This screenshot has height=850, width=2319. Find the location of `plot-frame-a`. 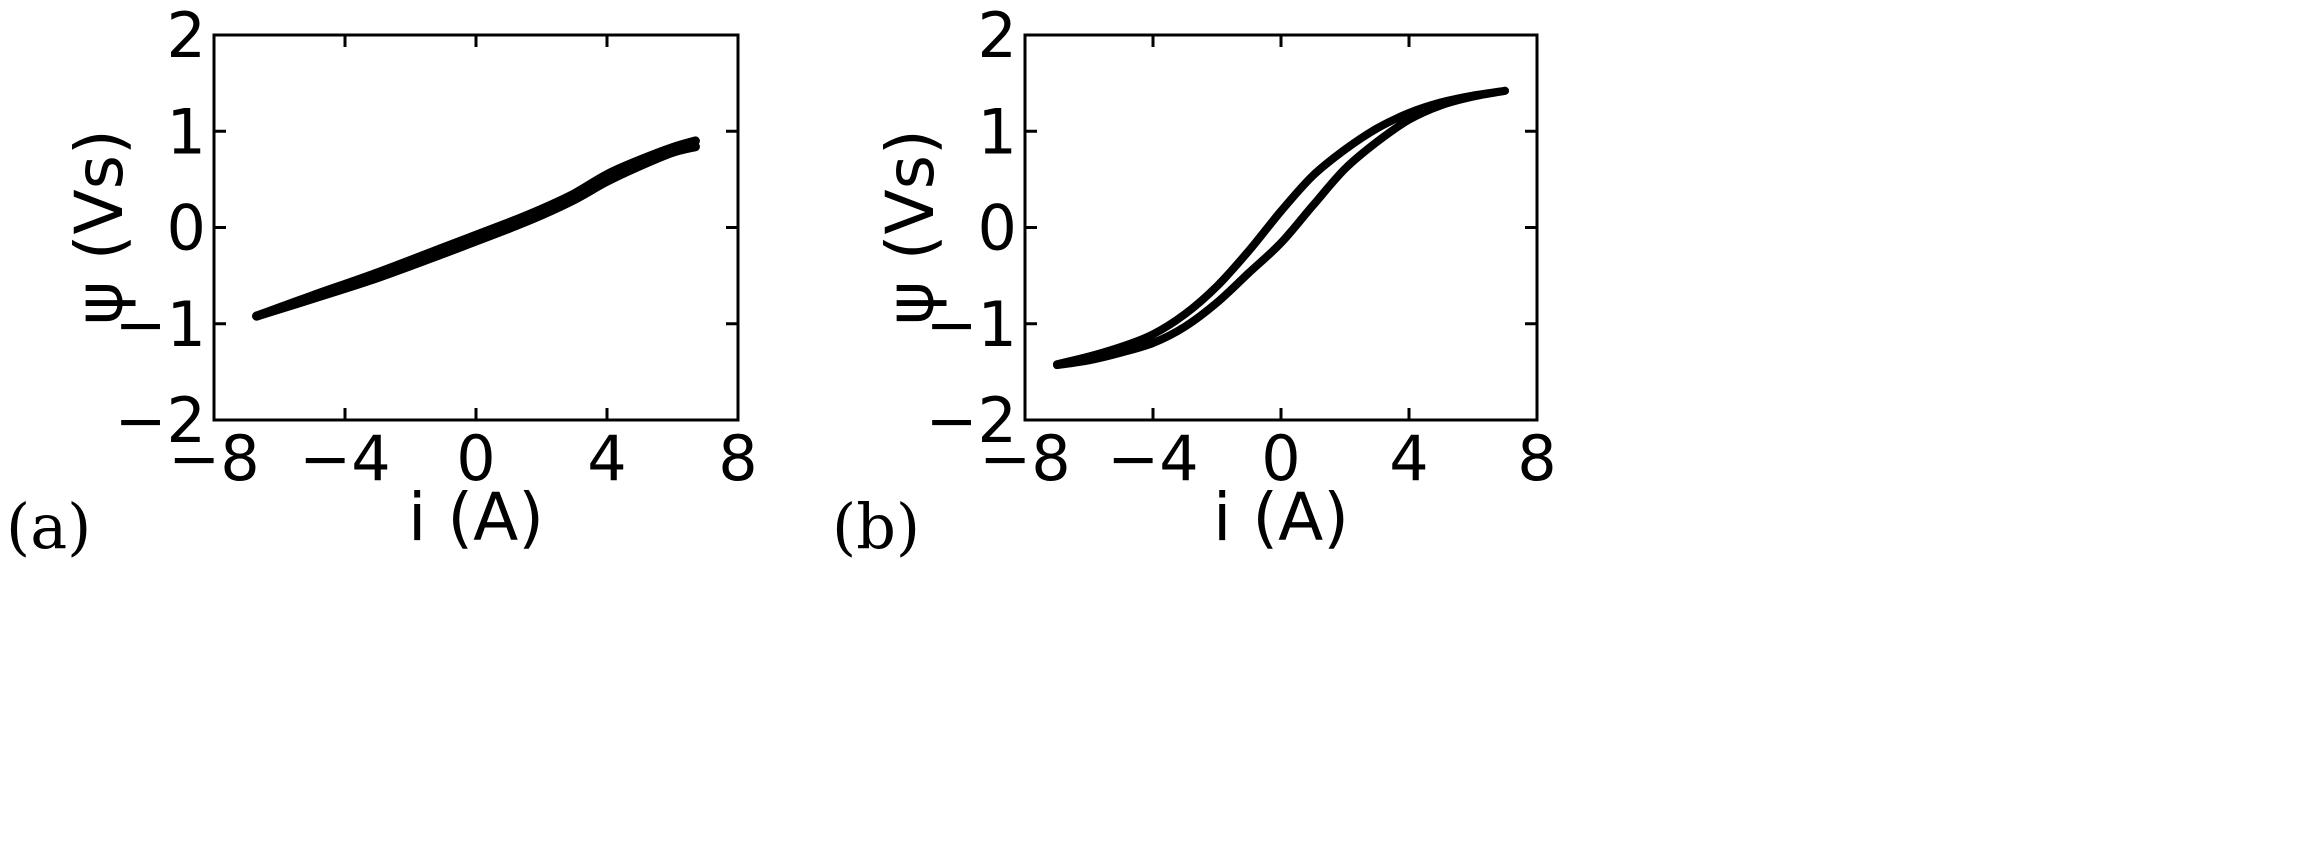

plot-frame-a is located at coordinates (476, 227).